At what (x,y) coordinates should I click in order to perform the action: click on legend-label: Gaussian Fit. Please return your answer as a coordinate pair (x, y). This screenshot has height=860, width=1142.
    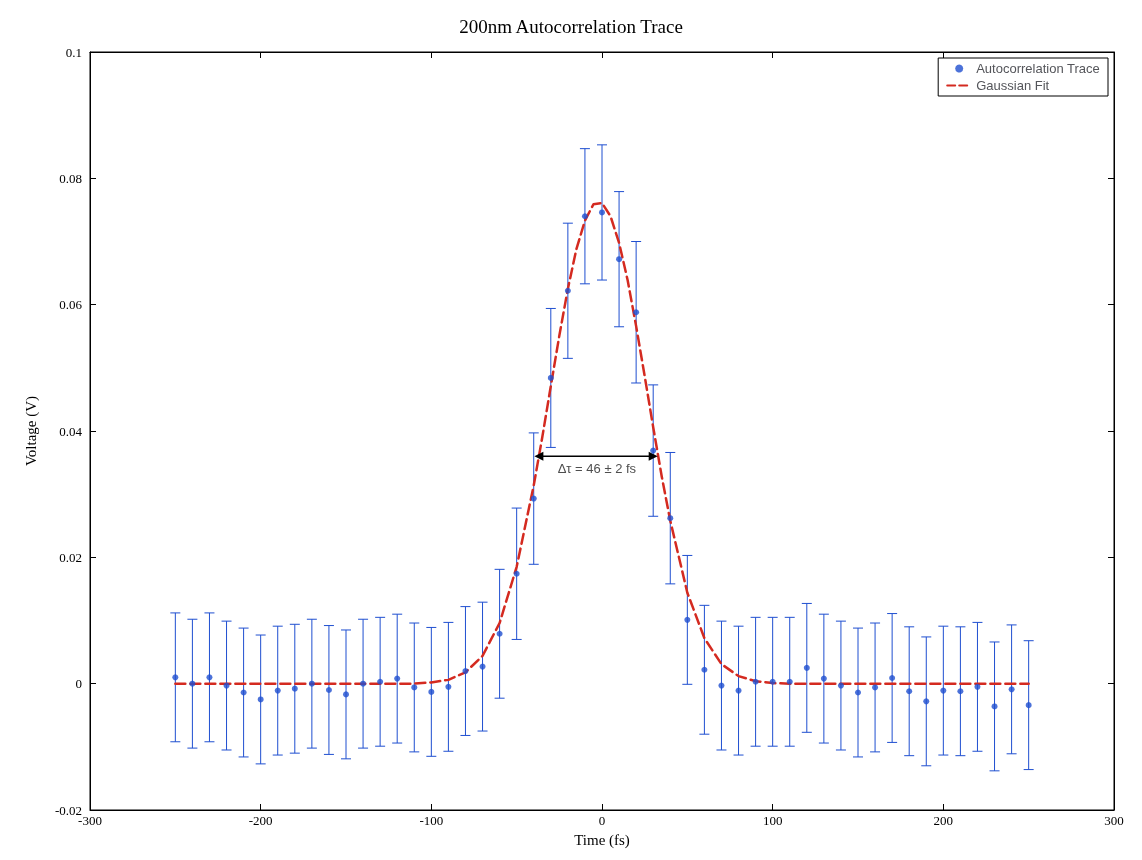
    Looking at the image, I should click on (1013, 85).